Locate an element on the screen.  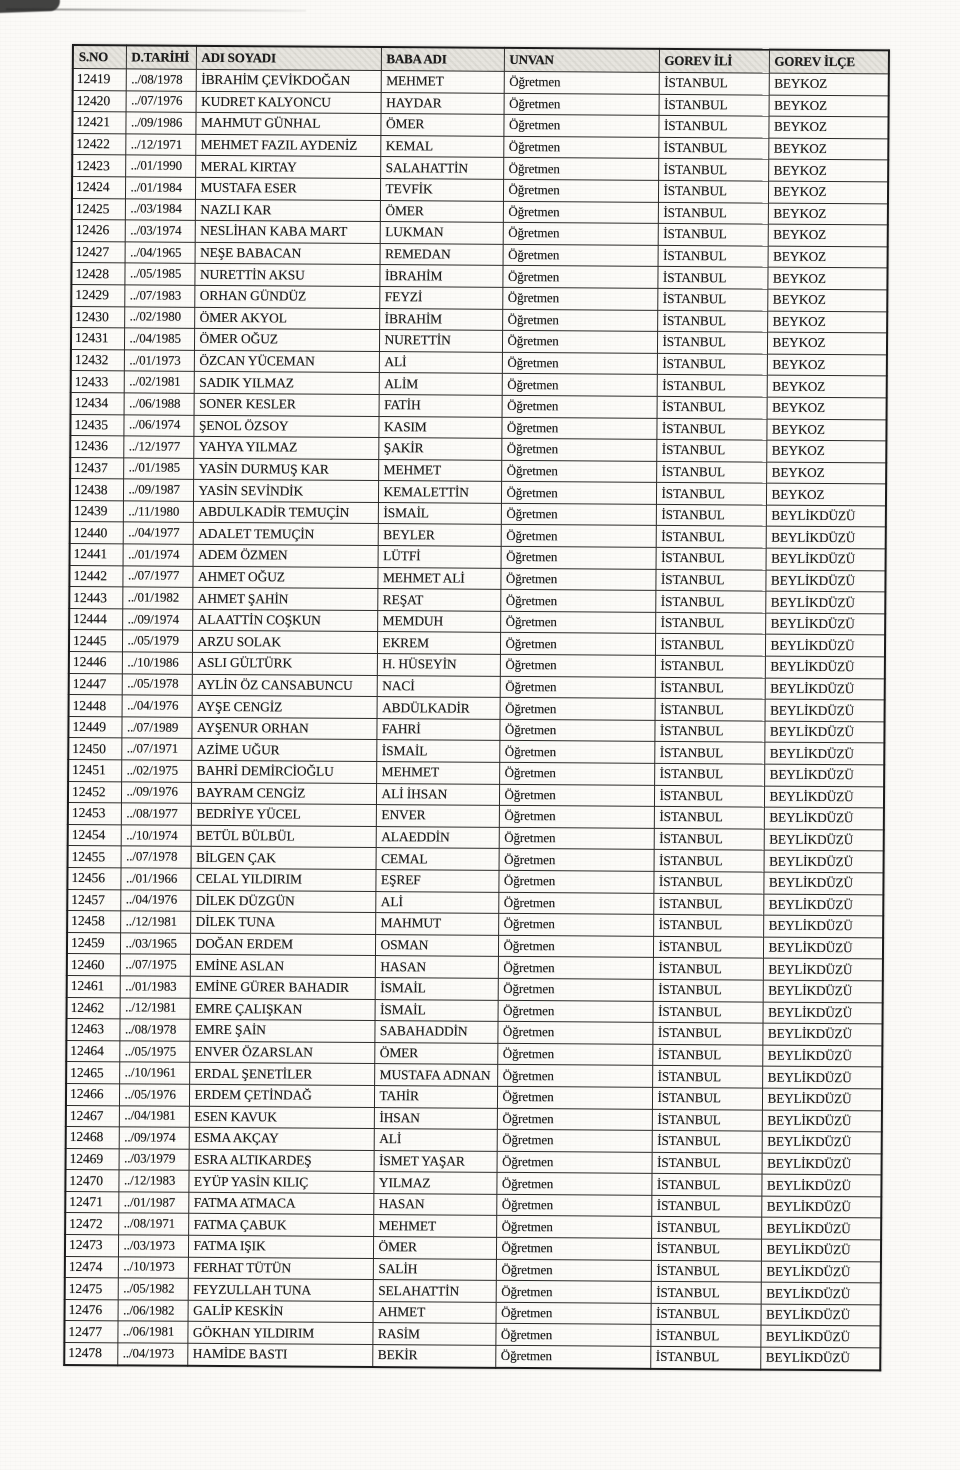
cell-father-name: SALAHATTİN is located at coordinates (442, 168).